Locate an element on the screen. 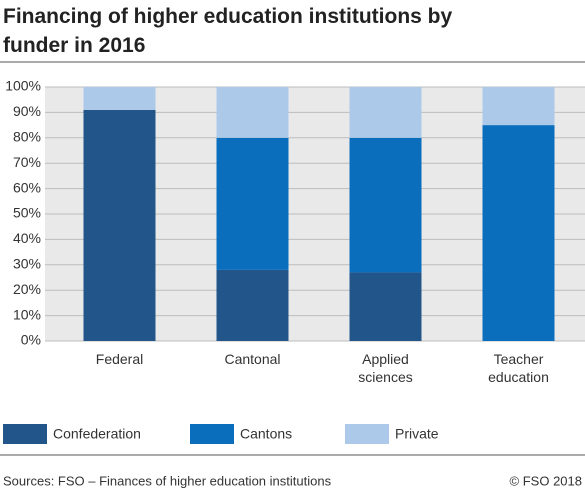 Image resolution: width=585 pixels, height=491 pixels. y-tick-label: 80% is located at coordinates (27, 137).